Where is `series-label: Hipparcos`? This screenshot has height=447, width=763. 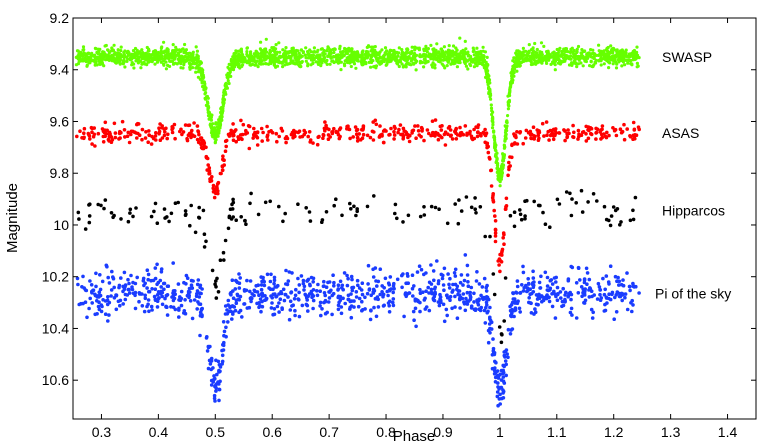
series-label: Hipparcos is located at coordinates (693, 211).